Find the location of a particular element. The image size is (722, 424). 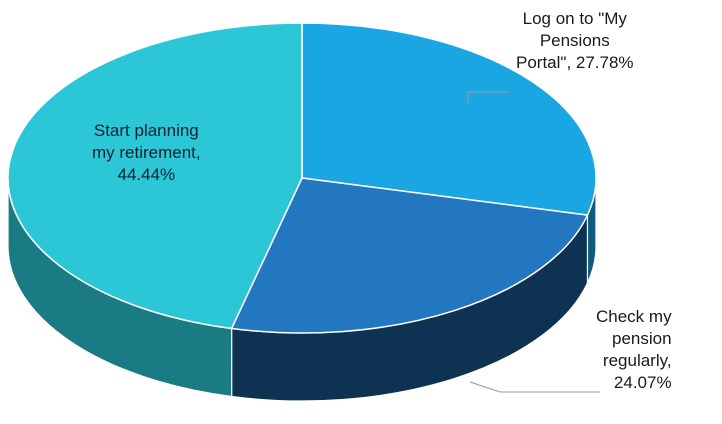

slice-label-check-pension: Check my pension regularly, 24.07% is located at coordinates (634, 350).